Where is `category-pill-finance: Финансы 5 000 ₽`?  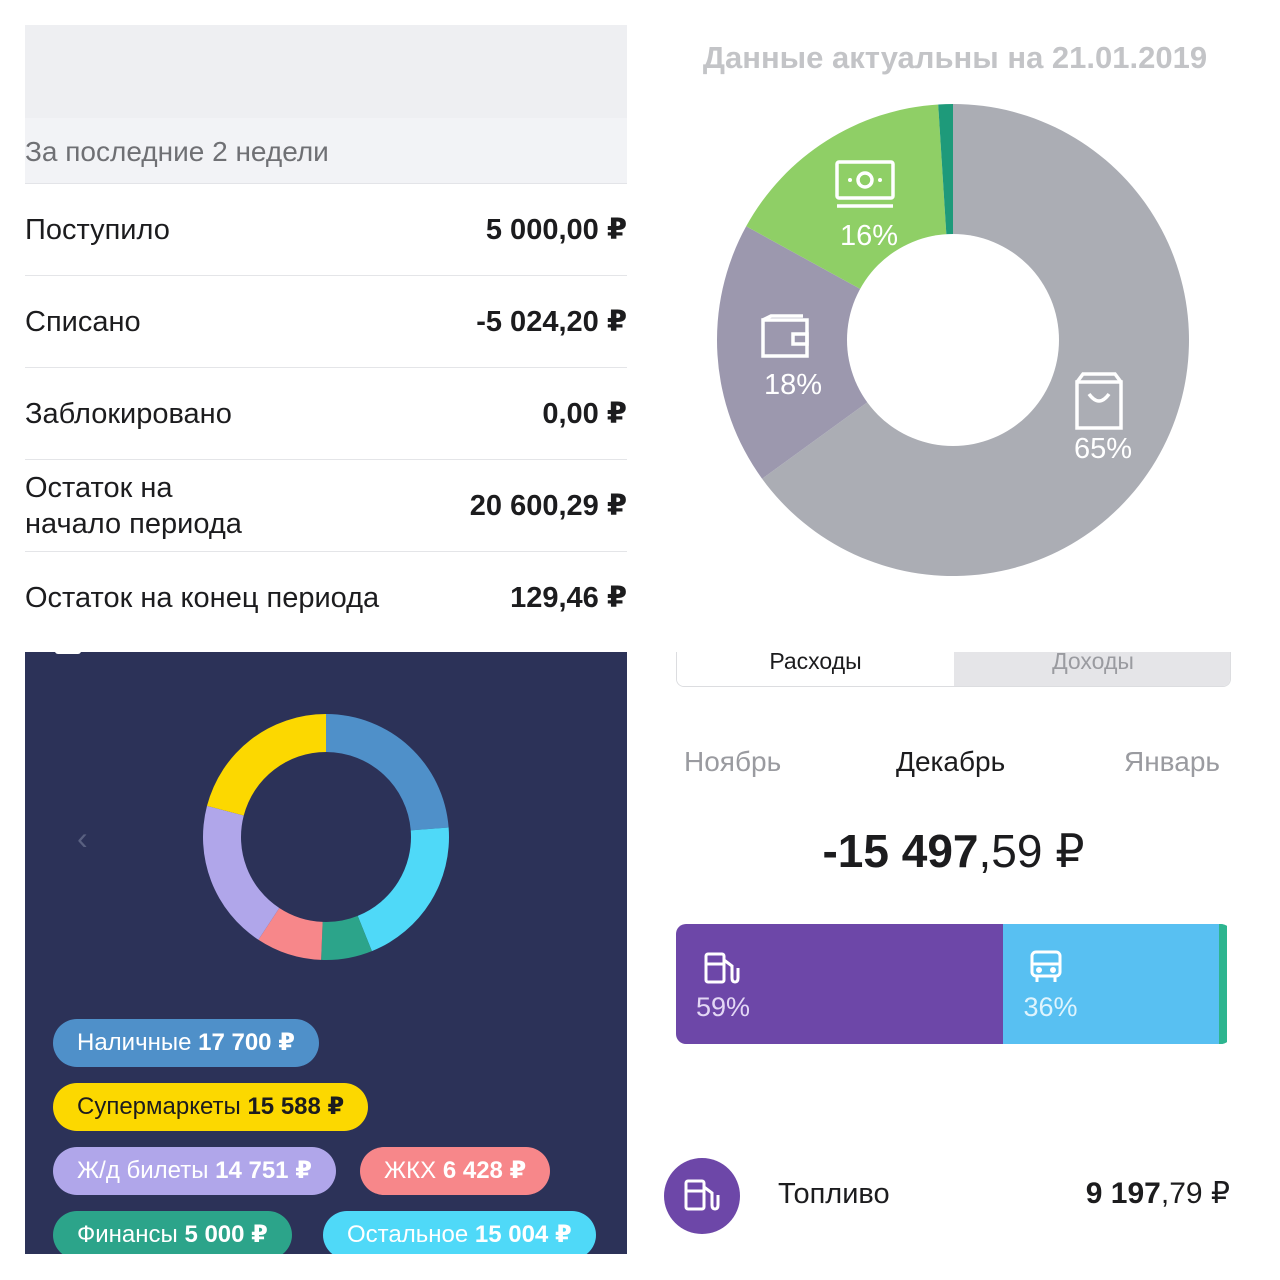 category-pill-finance: Финансы 5 000 ₽ is located at coordinates (172, 1232).